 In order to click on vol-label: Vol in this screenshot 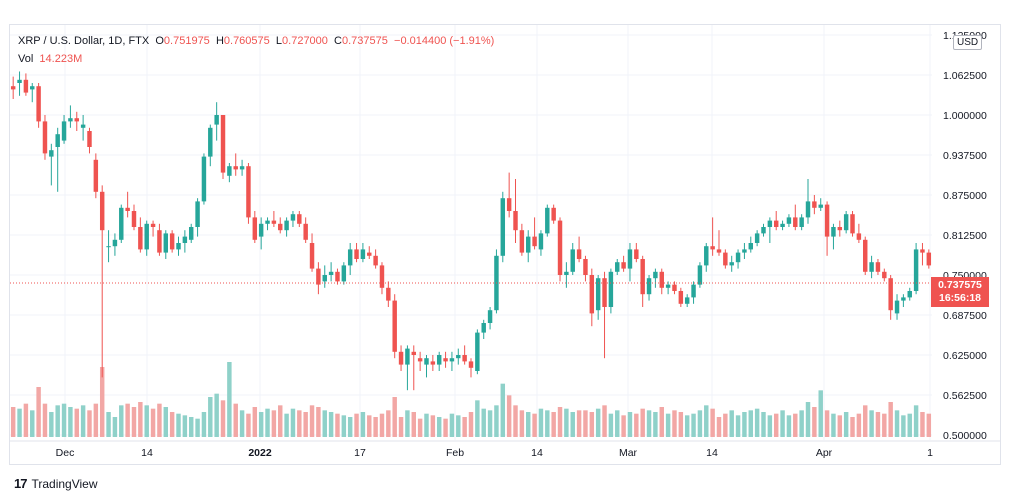, I will do `click(26, 59)`.